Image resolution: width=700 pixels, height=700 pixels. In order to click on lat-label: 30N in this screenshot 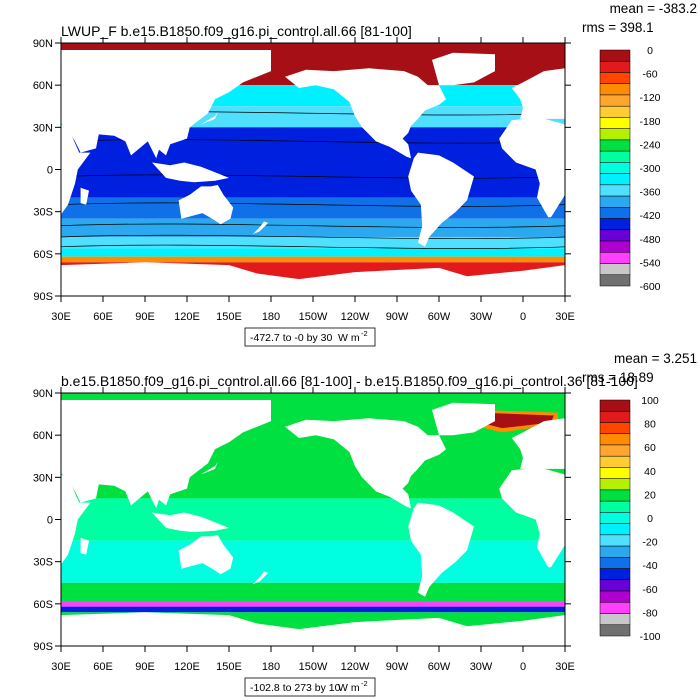, I will do `click(43, 128)`.